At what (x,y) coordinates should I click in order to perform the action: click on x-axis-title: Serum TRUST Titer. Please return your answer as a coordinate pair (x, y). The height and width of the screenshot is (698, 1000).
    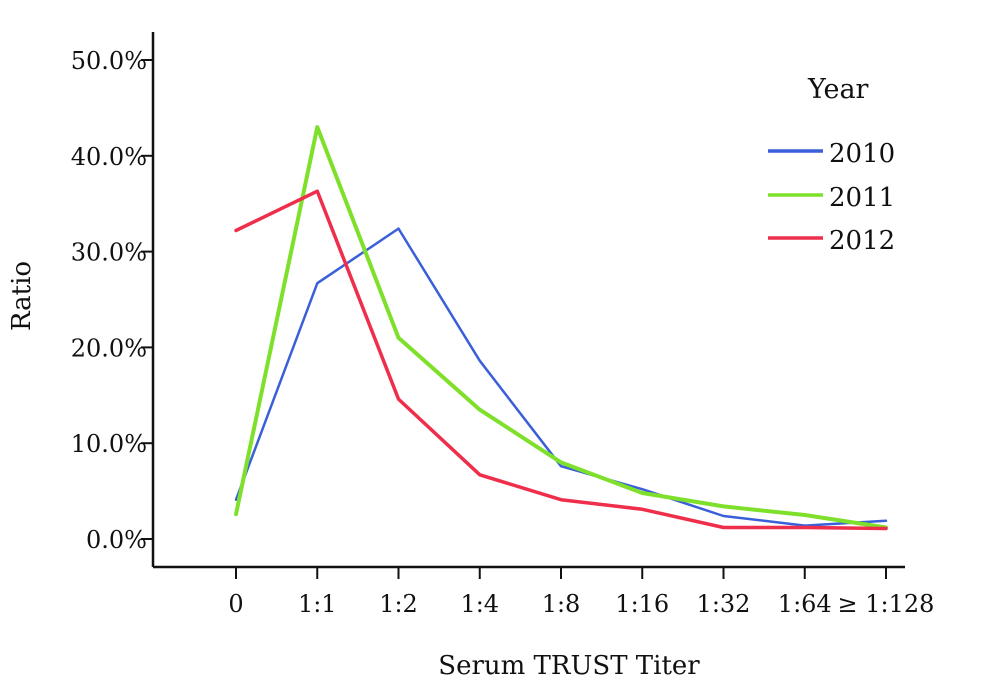
    Looking at the image, I should click on (569, 666).